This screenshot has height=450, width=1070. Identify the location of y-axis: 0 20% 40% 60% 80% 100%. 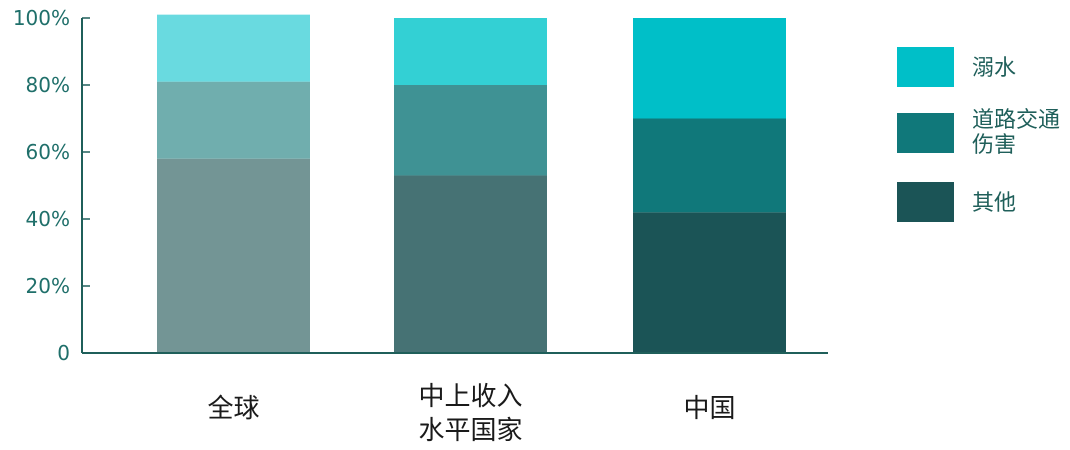
(51, 185).